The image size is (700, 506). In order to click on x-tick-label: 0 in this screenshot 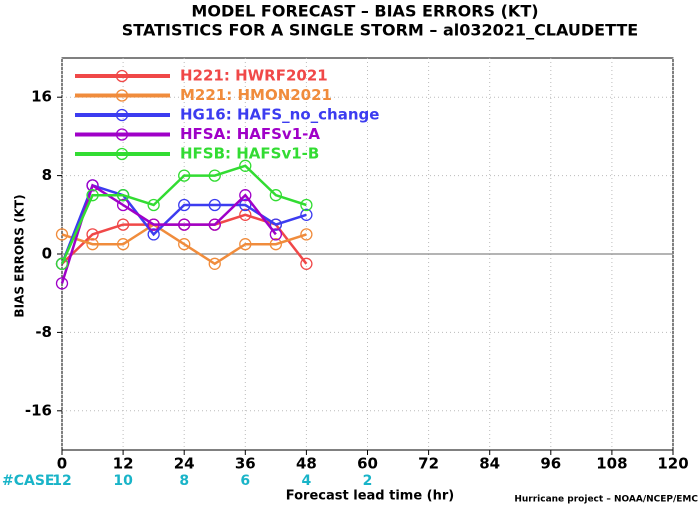, I will do `click(62, 464)`.